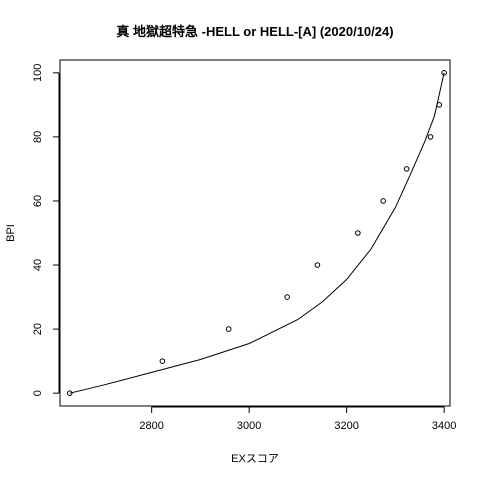  I want to click on y-axis: 0 20 40 60 80 100, so click(46, 230).